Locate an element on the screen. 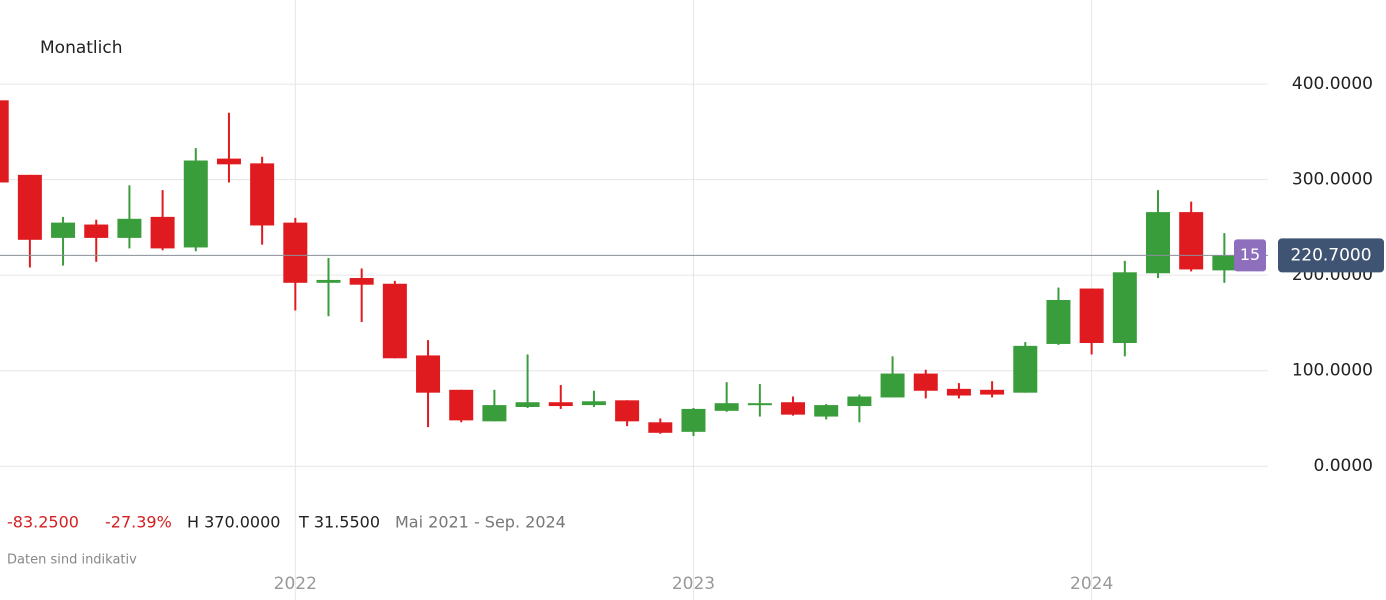 The height and width of the screenshot is (600, 1386). last-price-label: 220.7000 is located at coordinates (1330, 255).